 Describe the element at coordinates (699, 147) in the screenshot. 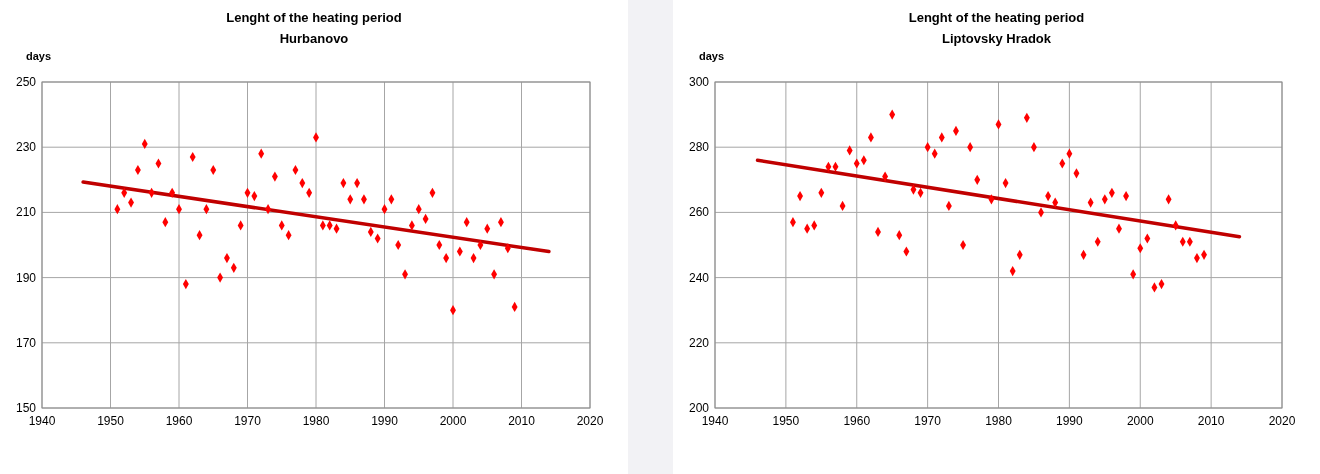

I see `y-tick-label: 280` at that location.